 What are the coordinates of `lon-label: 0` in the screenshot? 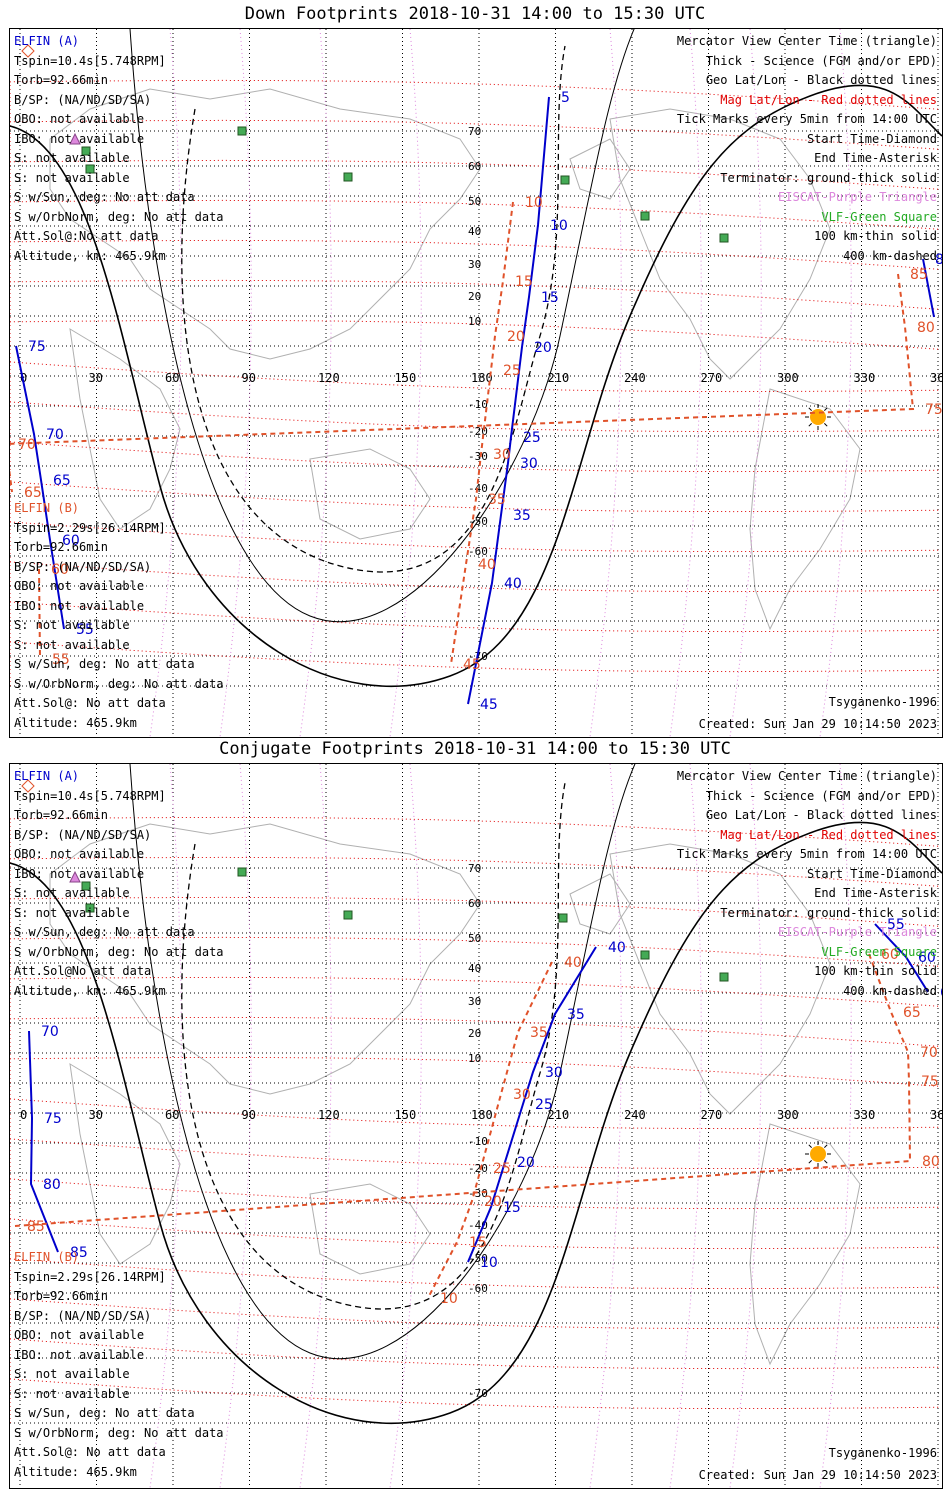 It's located at (23, 1115).